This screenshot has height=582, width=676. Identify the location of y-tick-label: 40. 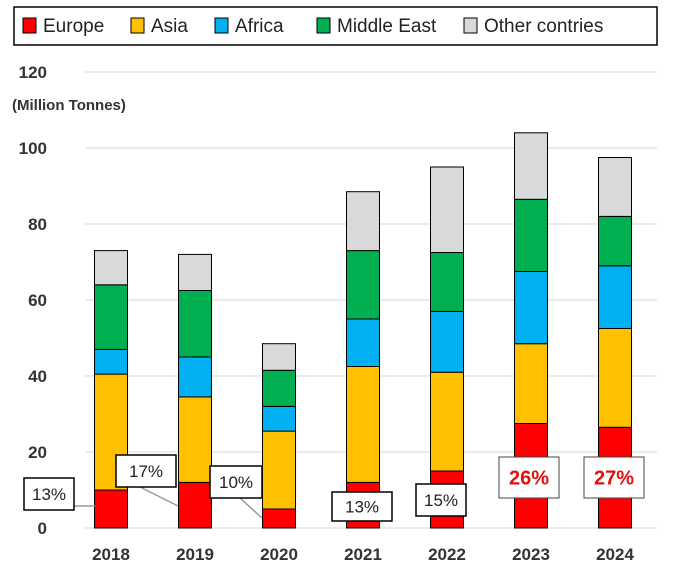
(37, 376).